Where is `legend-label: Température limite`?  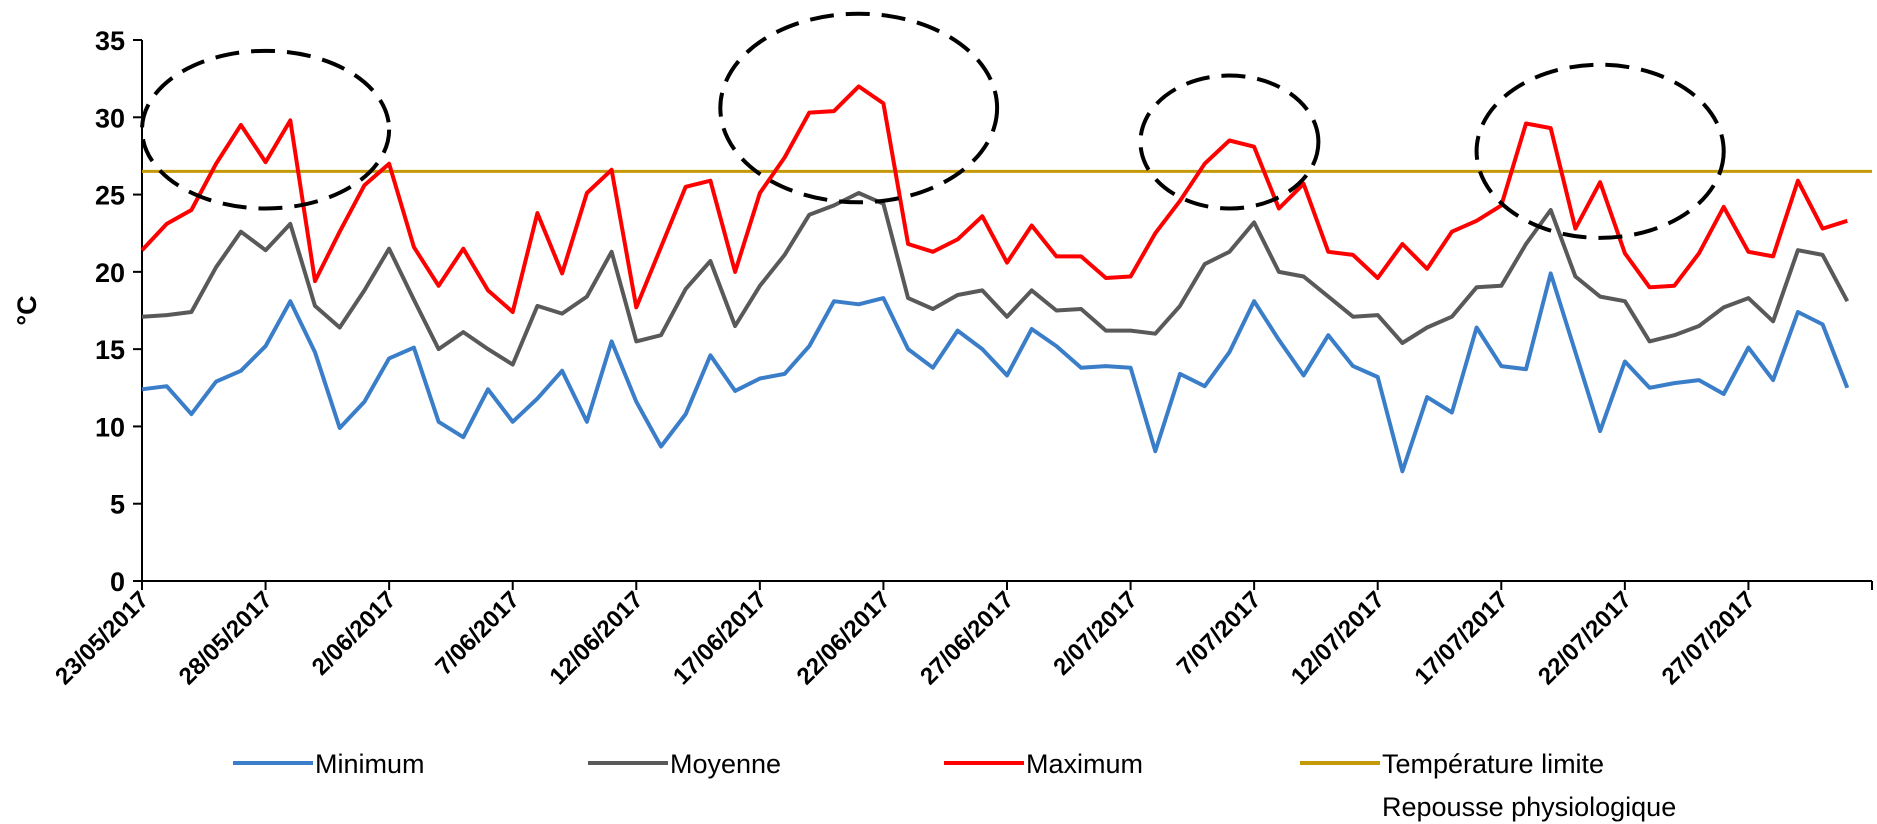 legend-label: Température limite is located at coordinates (1493, 764).